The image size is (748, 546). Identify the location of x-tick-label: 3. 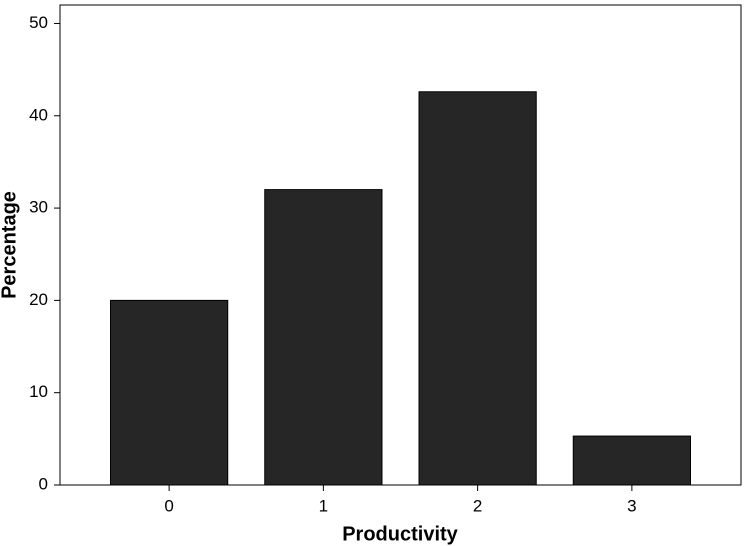
(631, 505).